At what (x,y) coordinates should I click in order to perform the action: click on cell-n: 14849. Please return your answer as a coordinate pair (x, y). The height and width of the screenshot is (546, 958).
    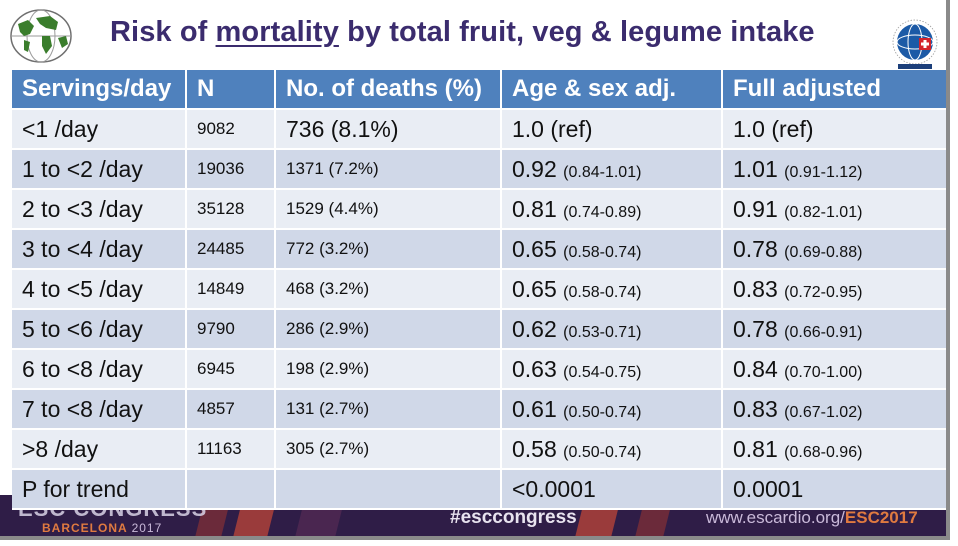
    Looking at the image, I should click on (231, 289).